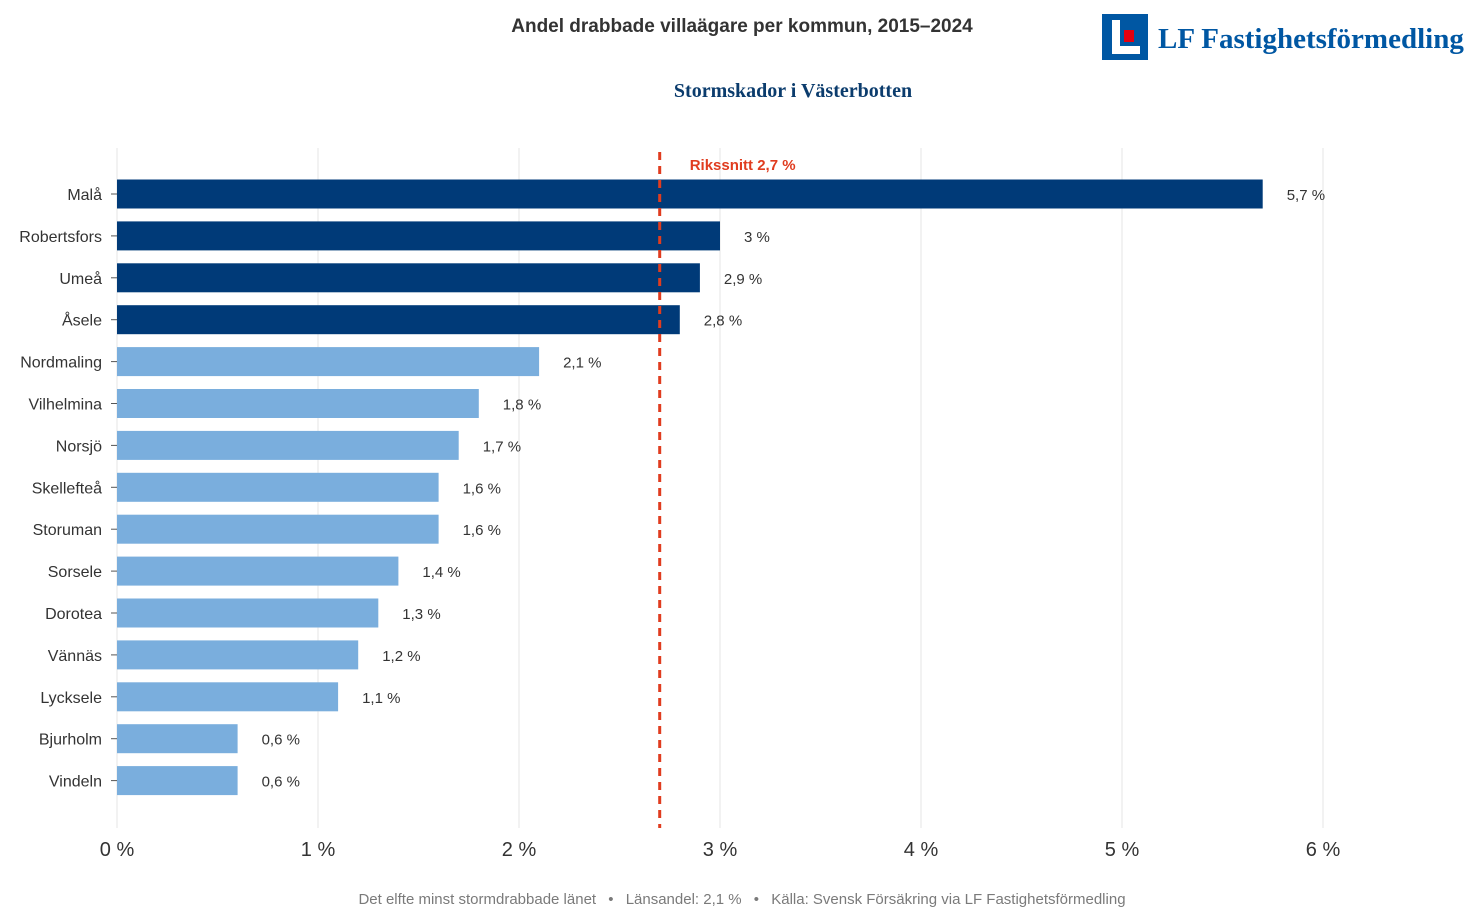 The height and width of the screenshot is (922, 1484). Describe the element at coordinates (70, 740) in the screenshot. I see `category-label: Bjurholm` at that location.